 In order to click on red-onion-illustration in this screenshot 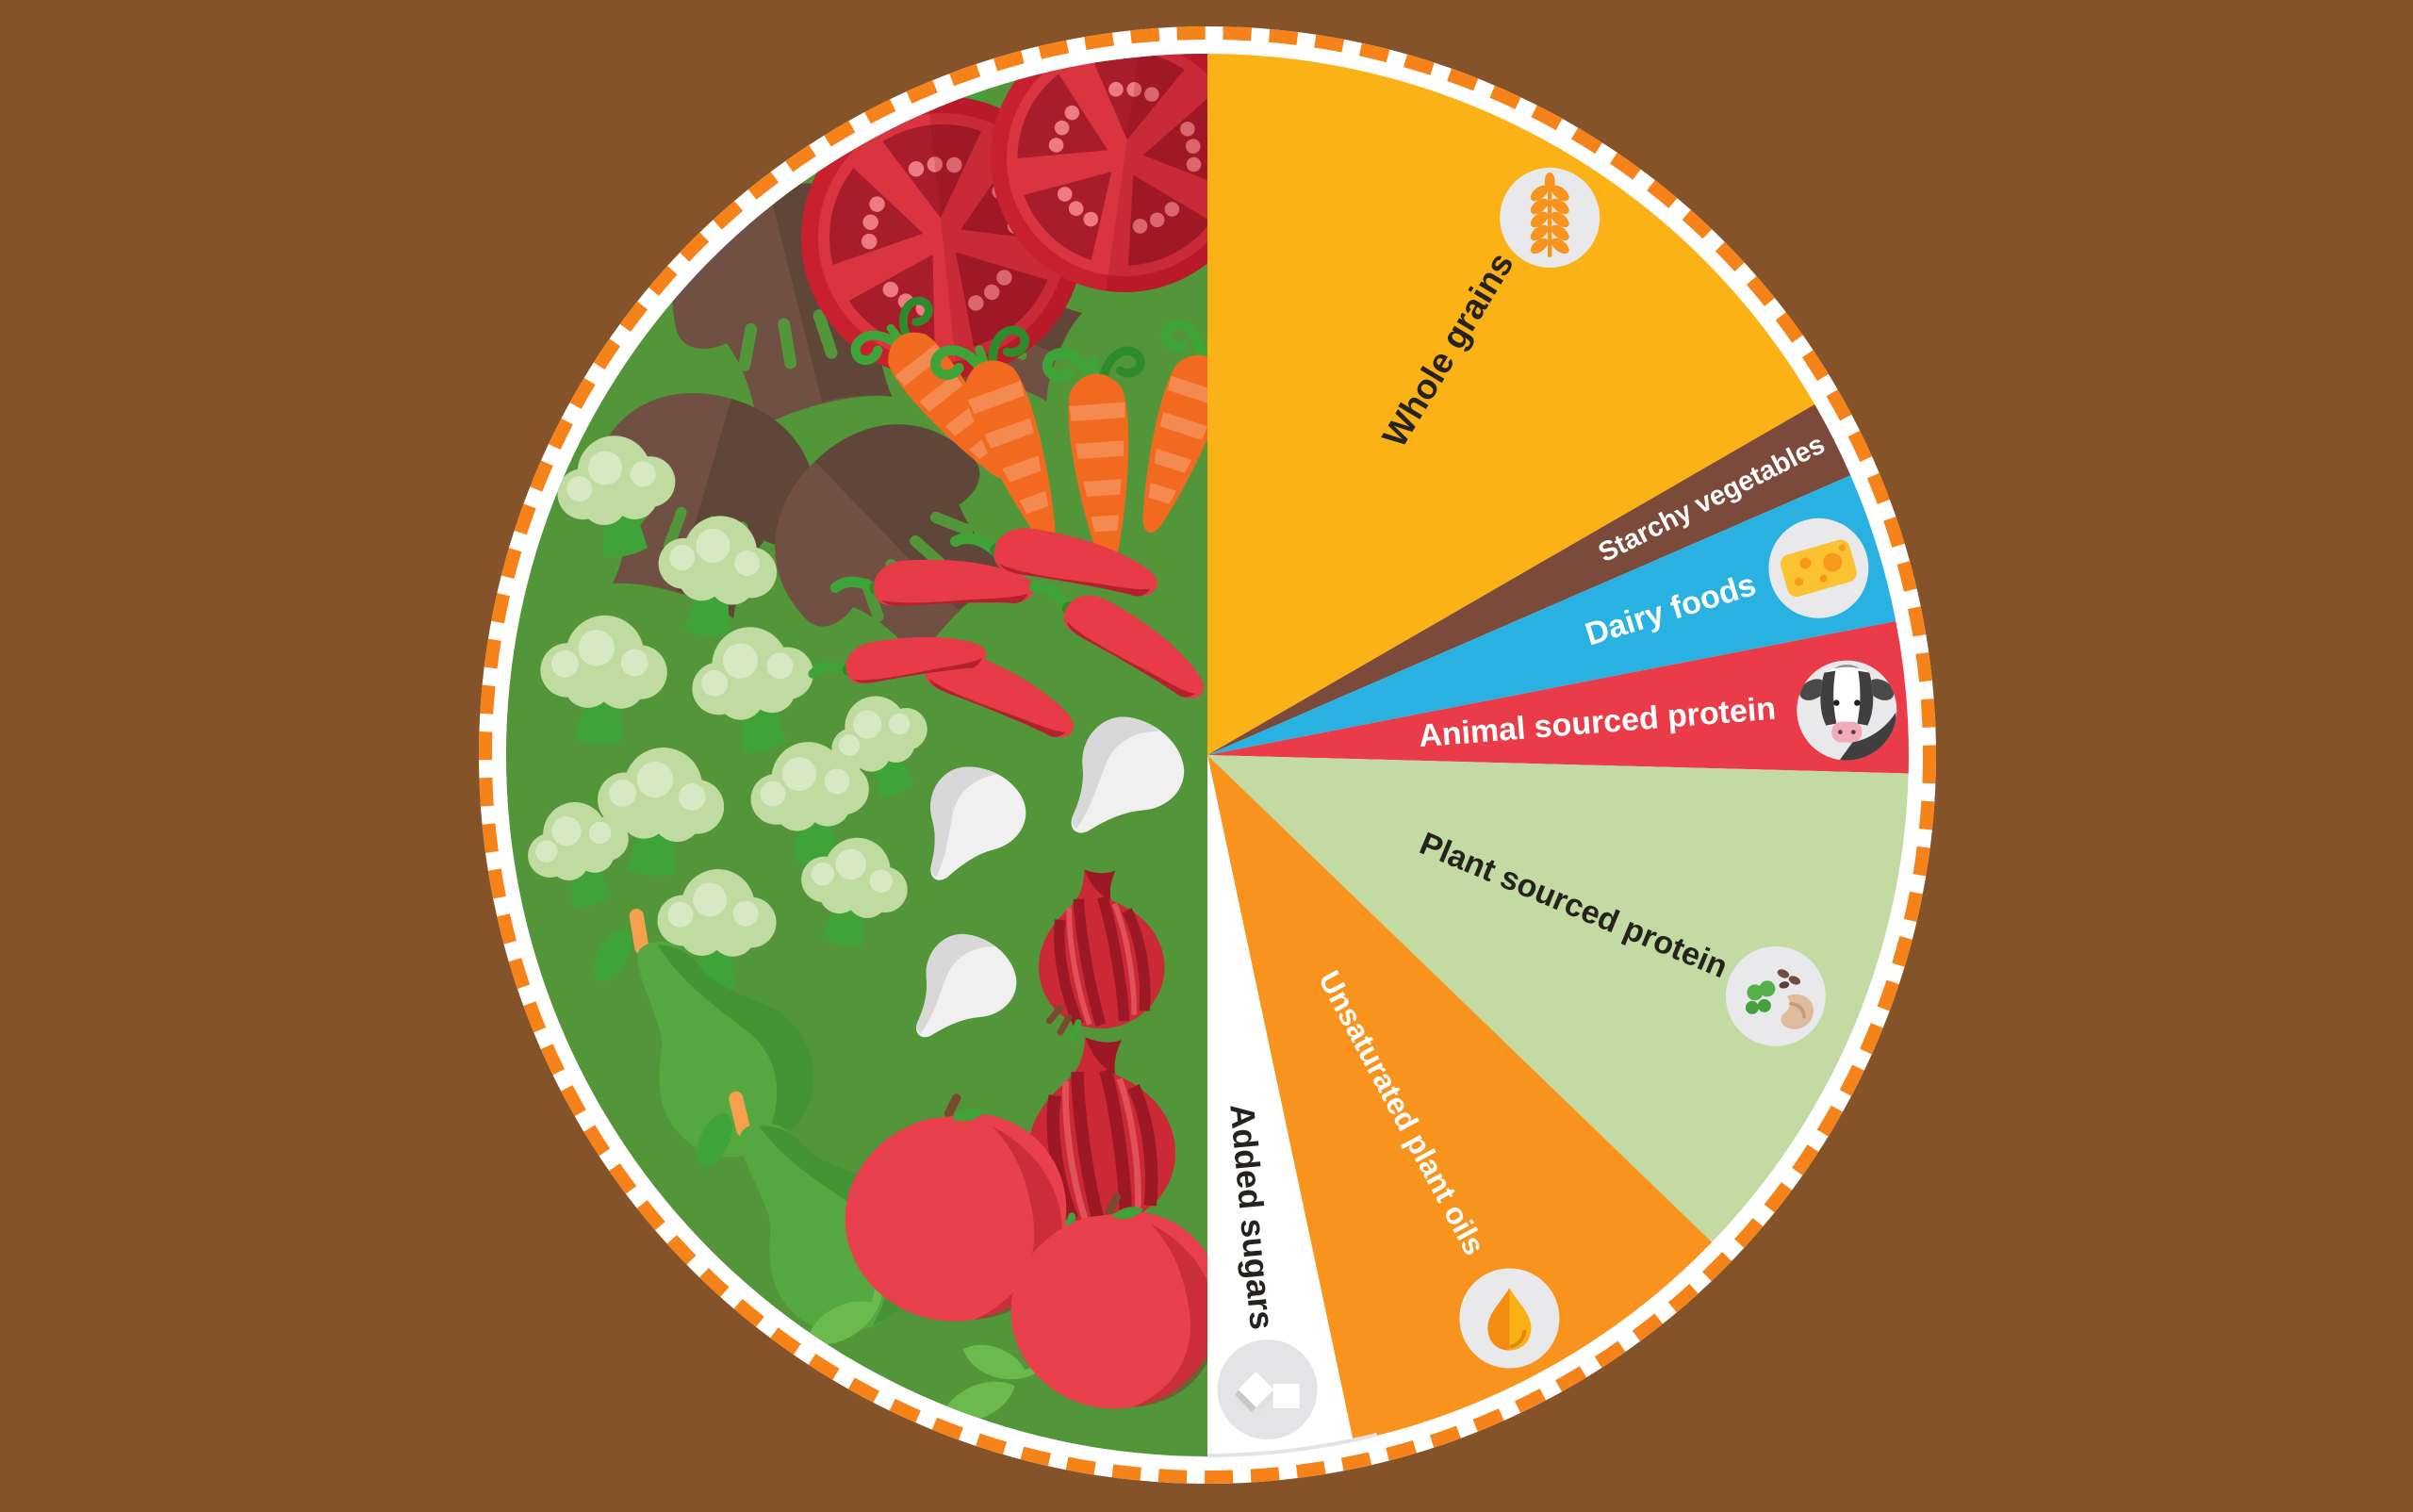, I will do `click(1102, 956)`.